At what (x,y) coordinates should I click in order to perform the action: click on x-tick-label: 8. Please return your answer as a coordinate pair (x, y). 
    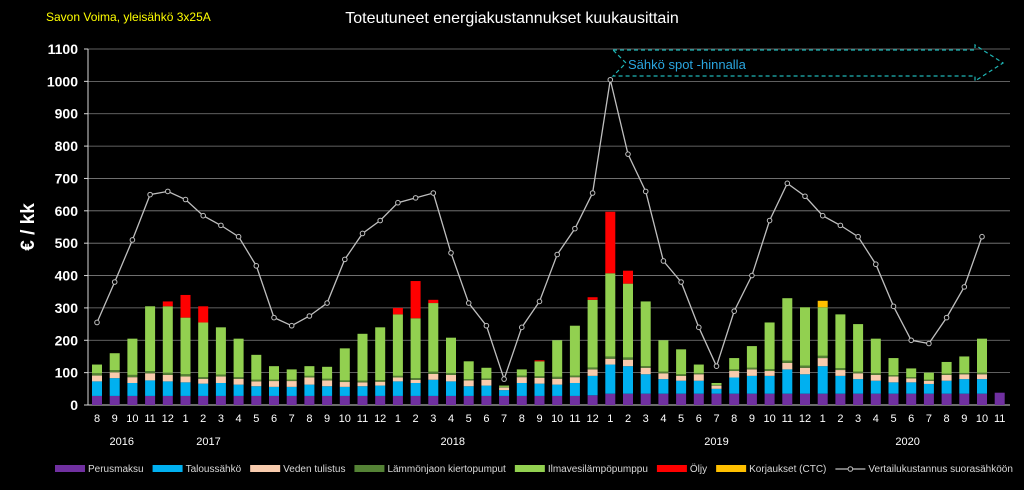
    Looking at the image, I should click on (734, 419).